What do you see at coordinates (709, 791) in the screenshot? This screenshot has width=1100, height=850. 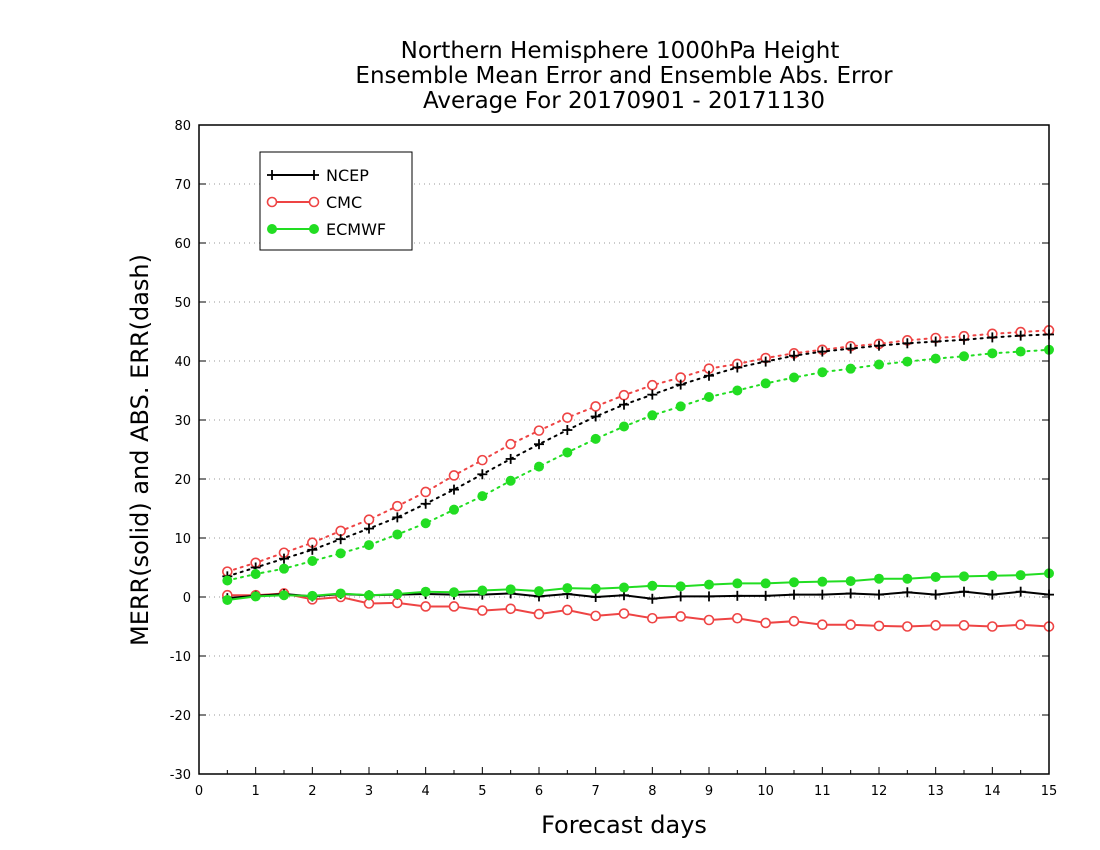 I see `x-tick-label: 9` at bounding box center [709, 791].